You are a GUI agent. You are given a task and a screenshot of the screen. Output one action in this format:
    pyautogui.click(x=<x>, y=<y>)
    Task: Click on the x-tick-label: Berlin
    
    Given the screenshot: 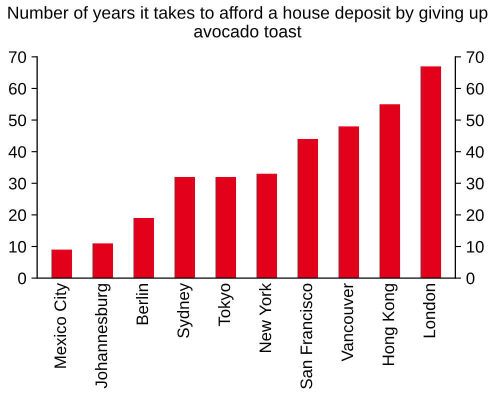 What is the action you would take?
    pyautogui.click(x=142, y=304)
    